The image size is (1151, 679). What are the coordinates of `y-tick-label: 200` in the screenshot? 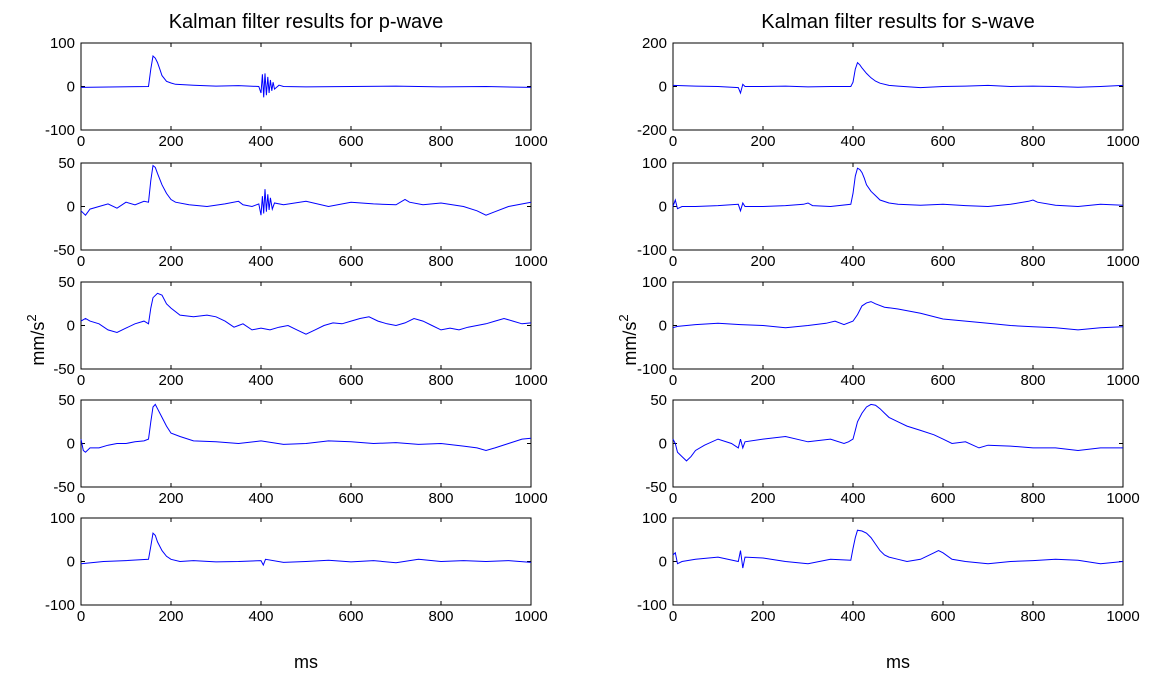 It's located at (654, 43).